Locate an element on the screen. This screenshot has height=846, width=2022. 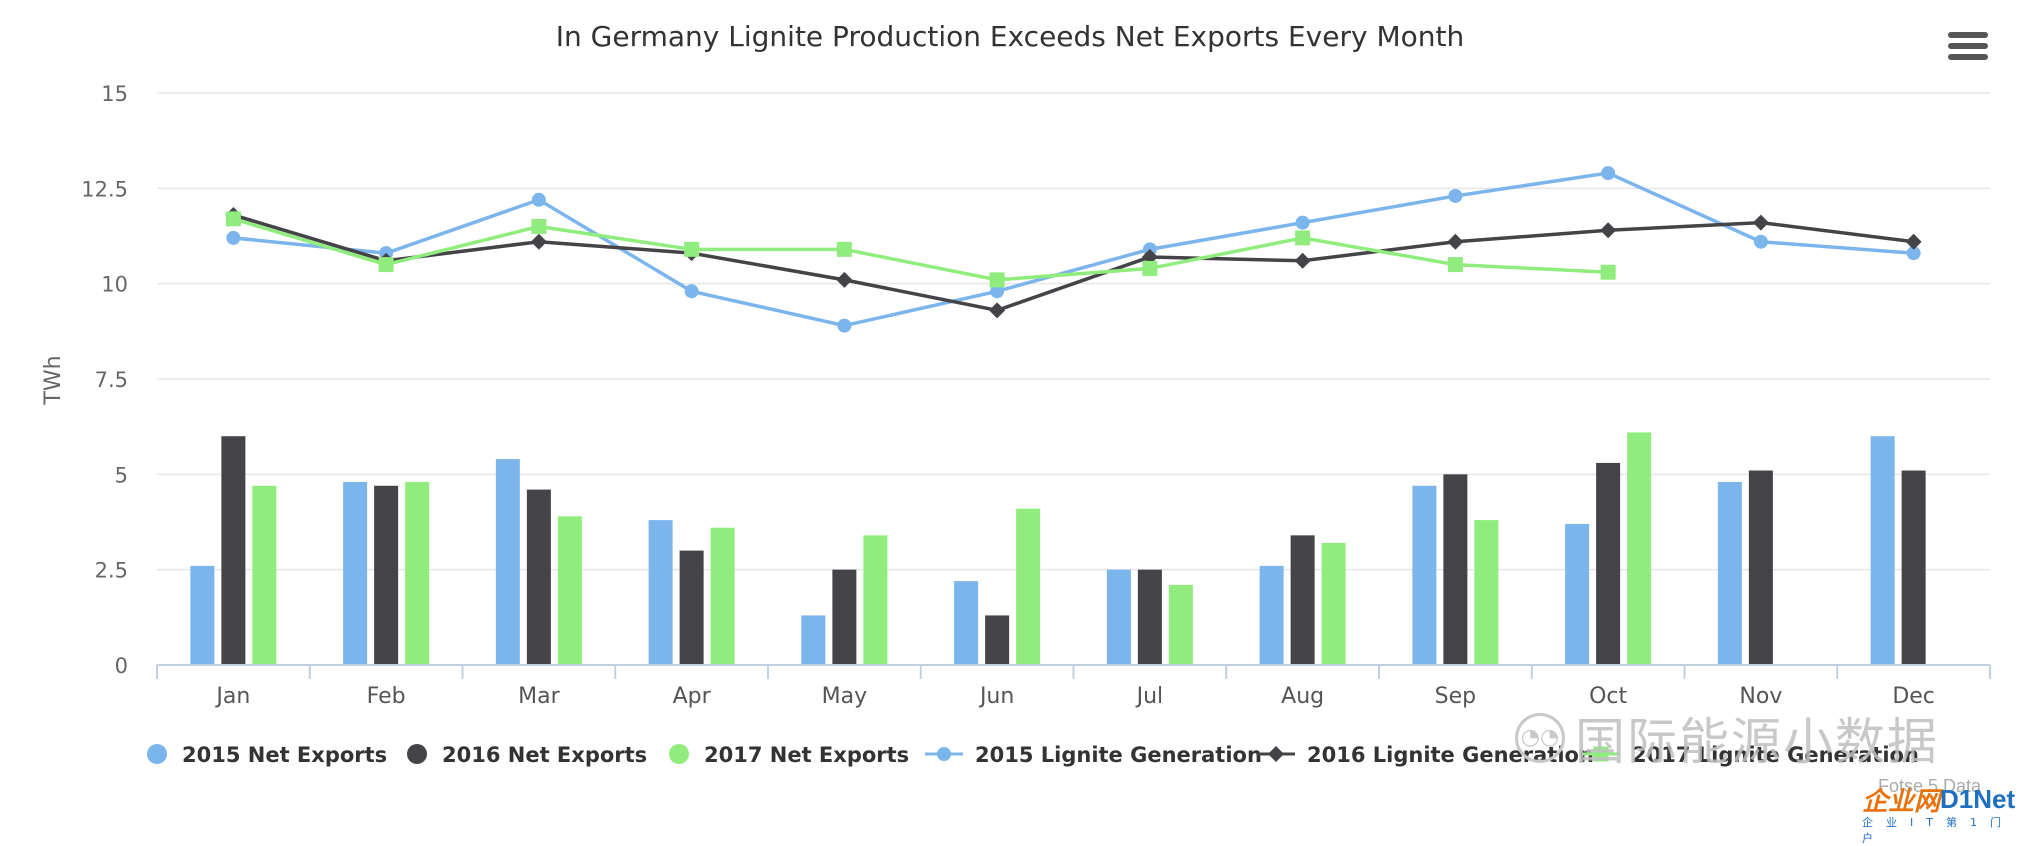
legend-item-2016-net-exports: 2016 Net Exports is located at coordinates (527, 755).